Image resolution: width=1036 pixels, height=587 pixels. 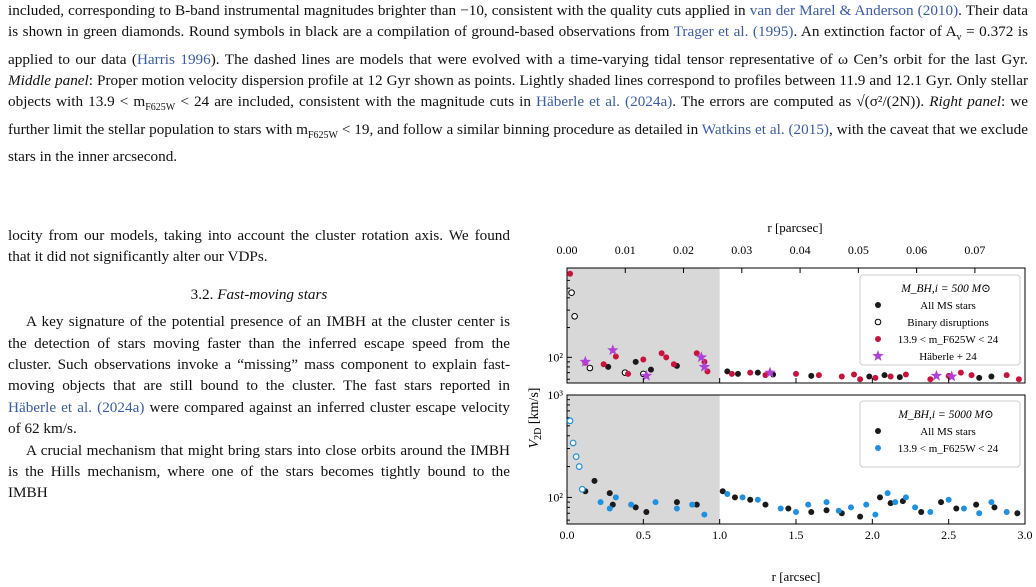 What do you see at coordinates (48, 80) in the screenshot?
I see `middle-panel-label: Middle panel` at bounding box center [48, 80].